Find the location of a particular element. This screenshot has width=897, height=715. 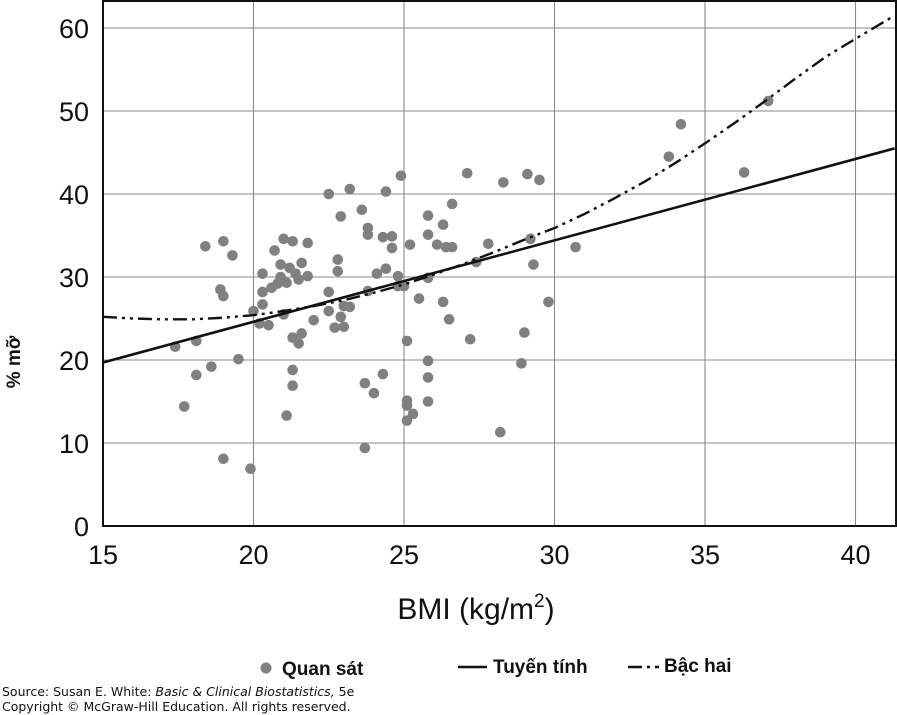

legend-quadratic-label: Bậc hai is located at coordinates (698, 666).